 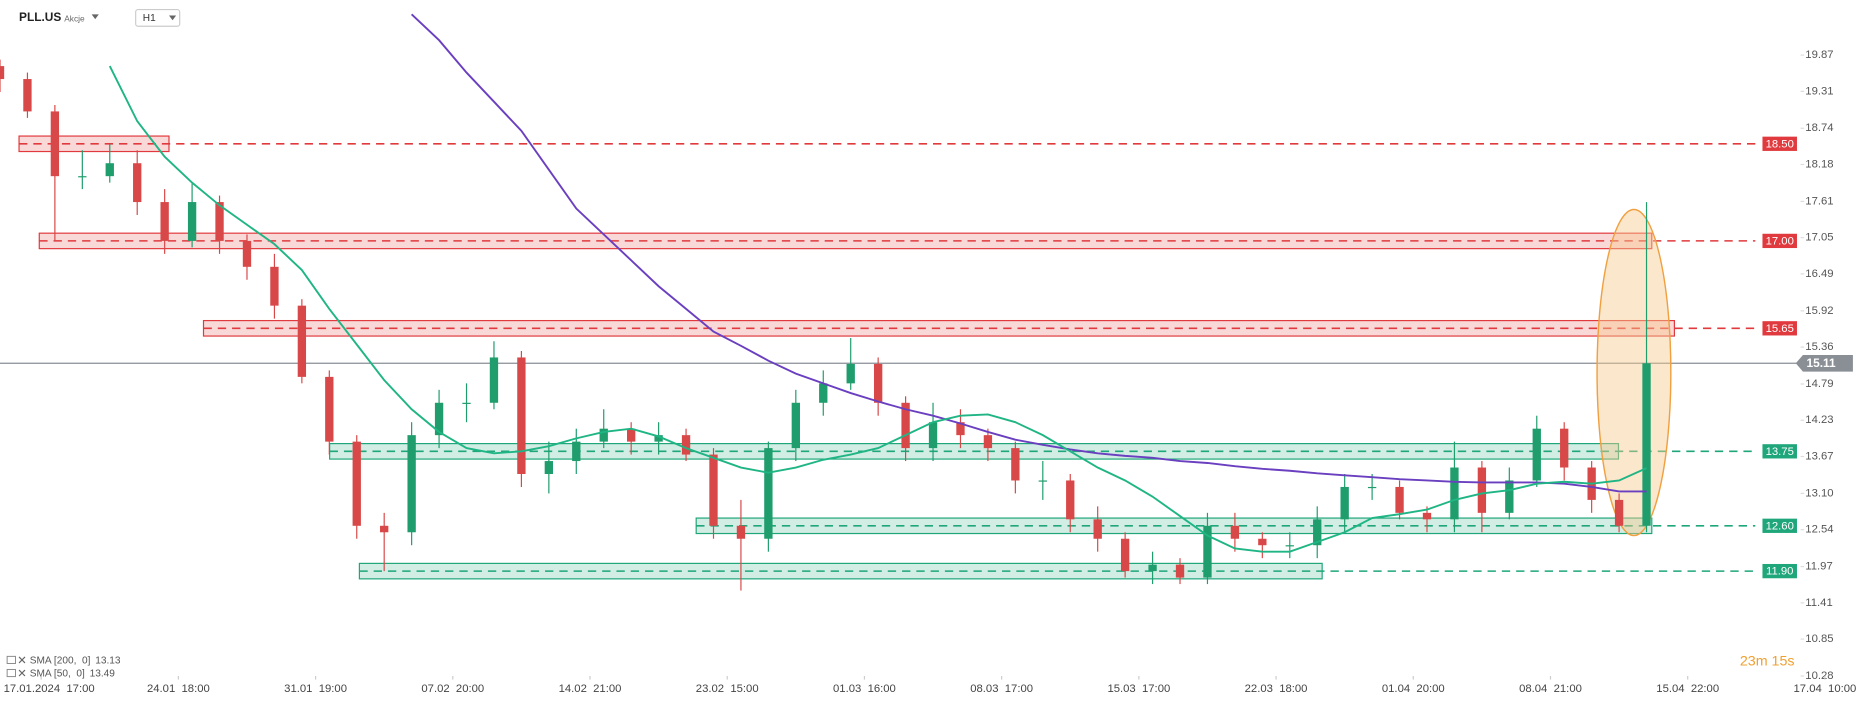 What do you see at coordinates (149, 18) in the screenshot?
I see `timeframe: H1` at bounding box center [149, 18].